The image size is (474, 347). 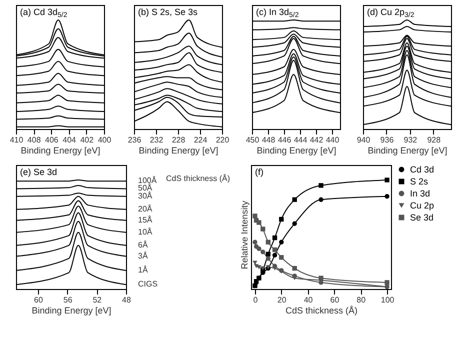 What do you see at coordinates (269, 140) in the screenshot?
I see `x-tick-label: 448` at bounding box center [269, 140].